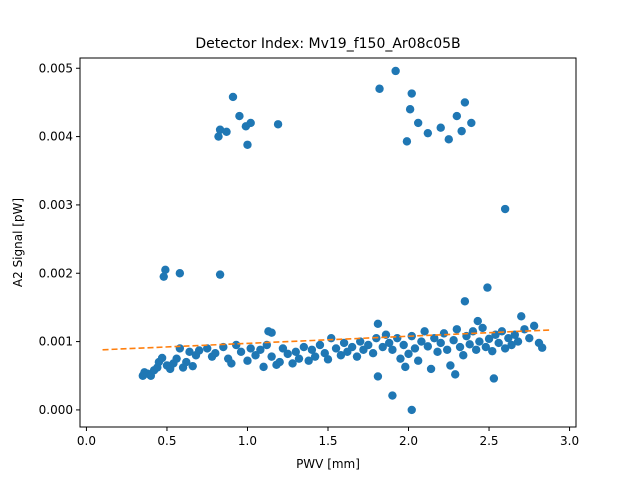 The height and width of the screenshot is (480, 640). I want to click on y-tick-label: 0.002, so click(56, 273).